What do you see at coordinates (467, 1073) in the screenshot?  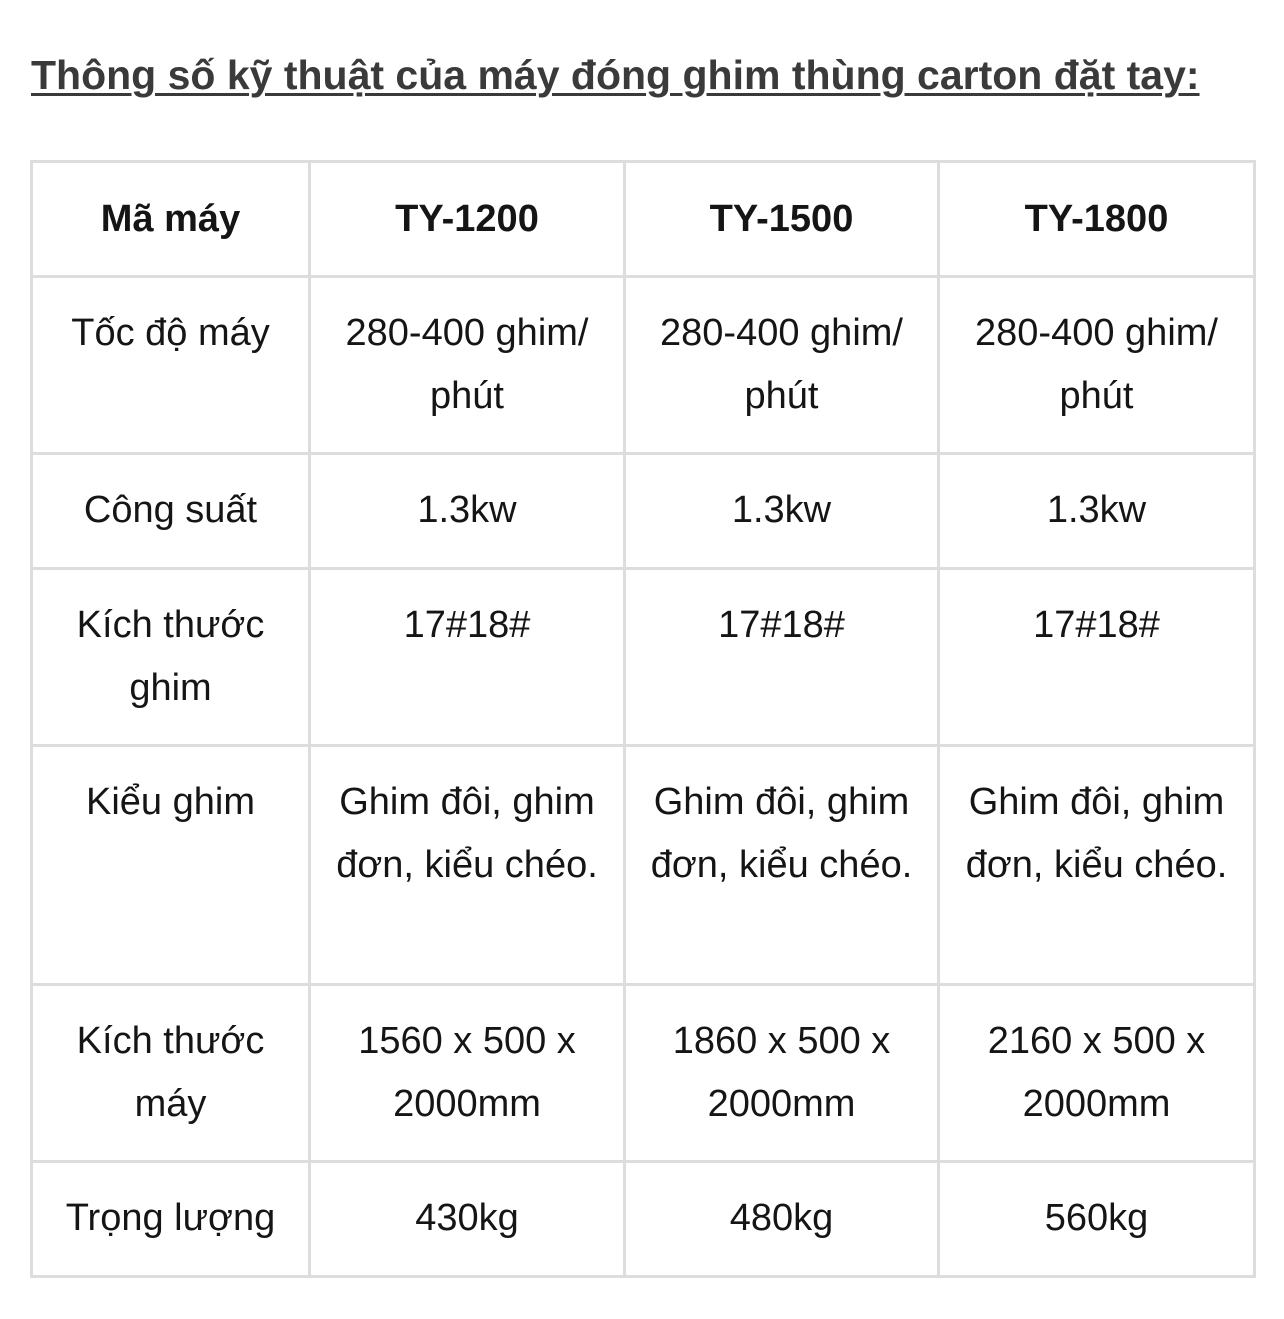 I see `table-cell: 1560 x 500 x 2000mm` at bounding box center [467, 1073].